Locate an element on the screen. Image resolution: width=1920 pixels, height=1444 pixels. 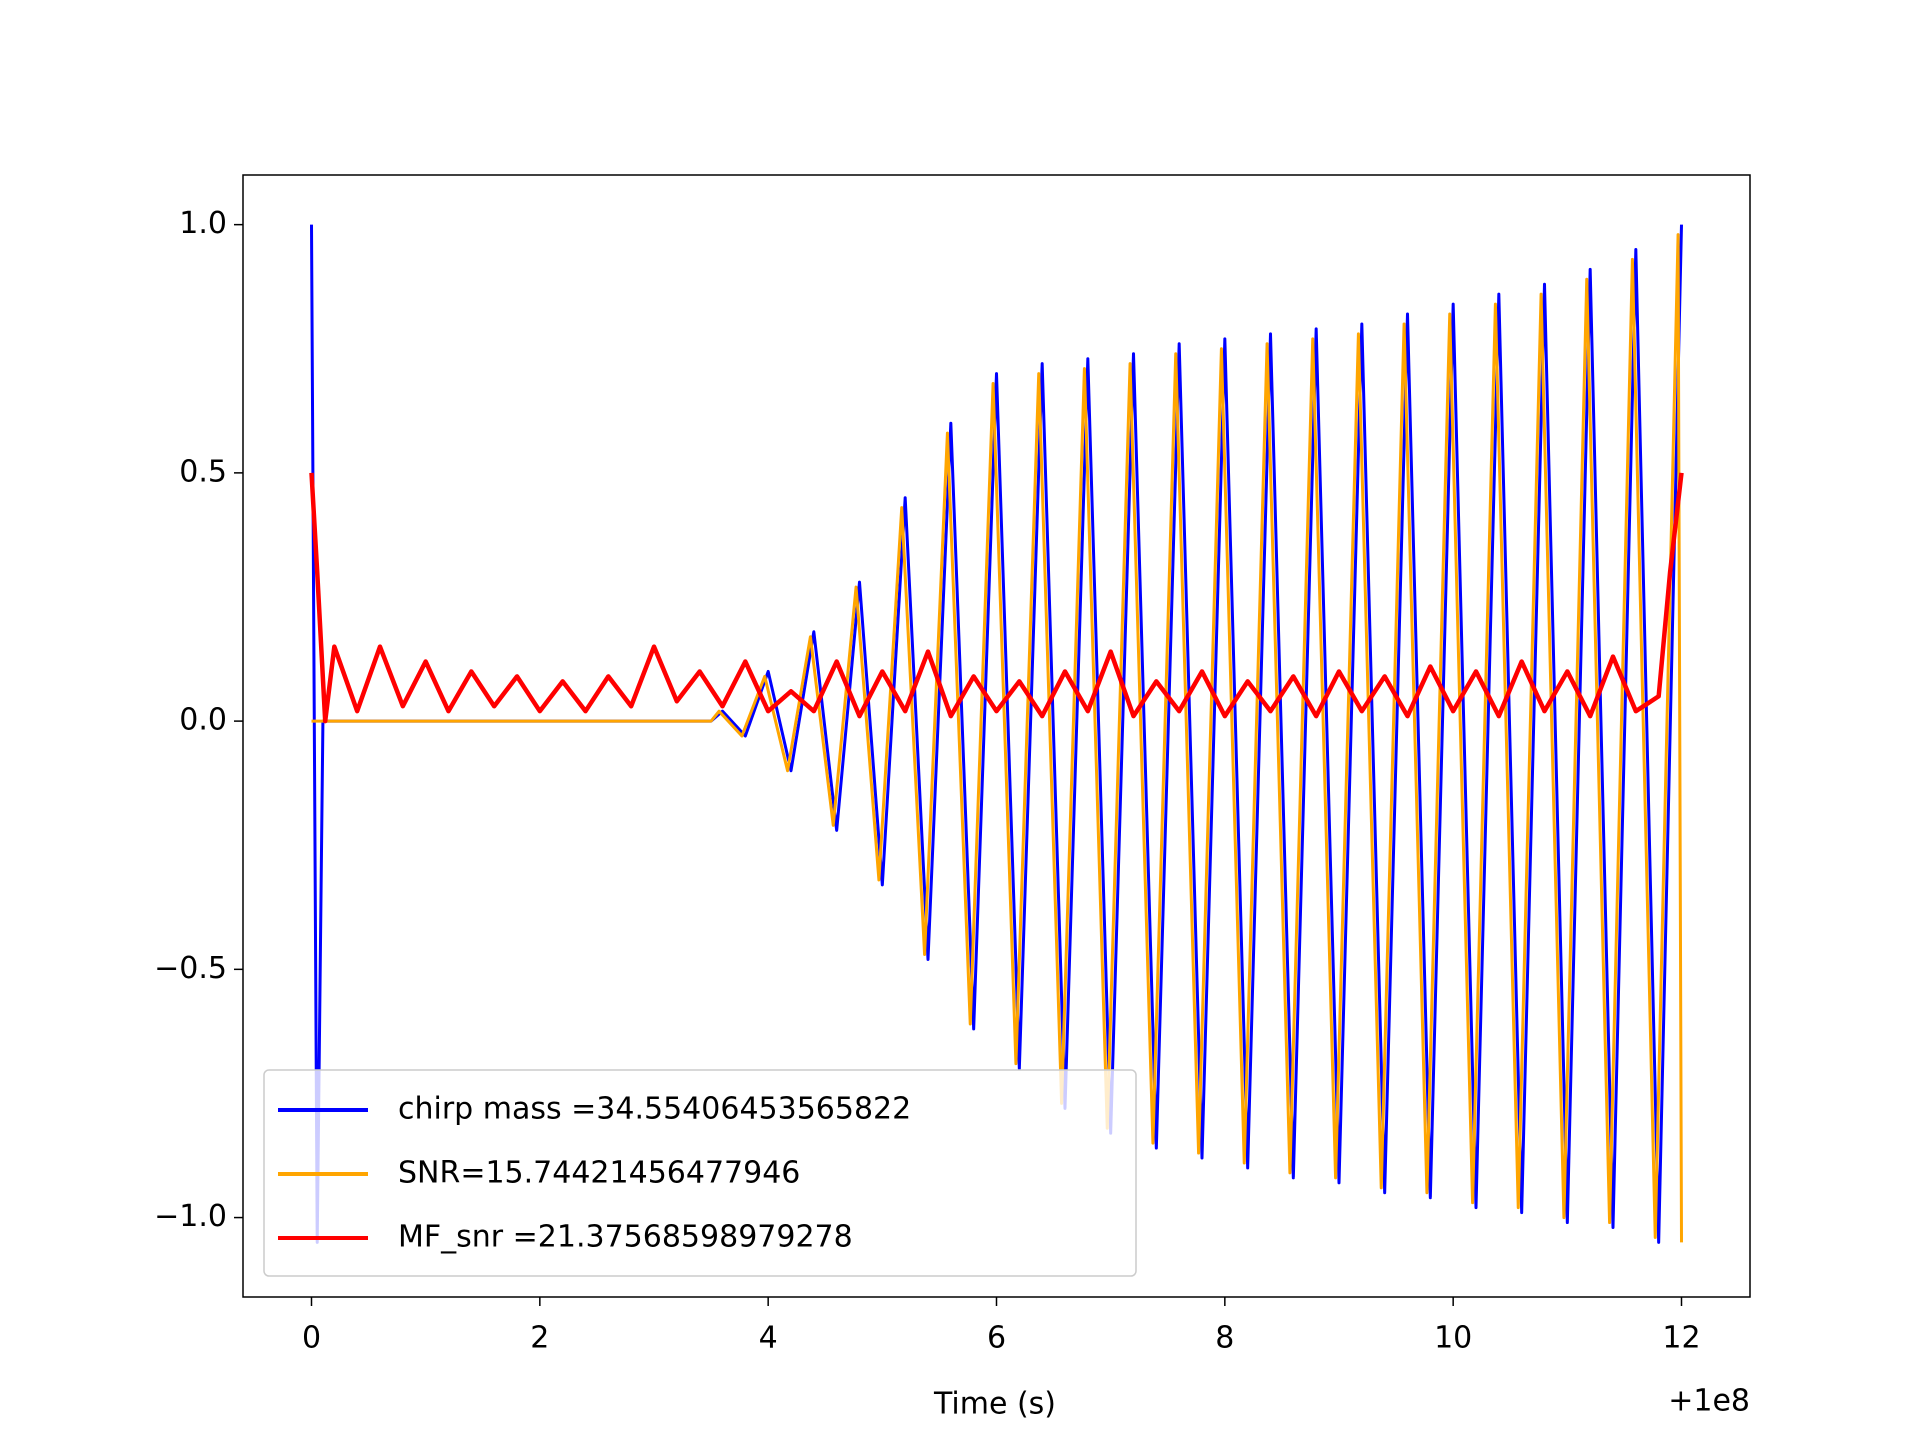
legend-label: chirp mass =34.55406453565822 is located at coordinates (654, 1109).